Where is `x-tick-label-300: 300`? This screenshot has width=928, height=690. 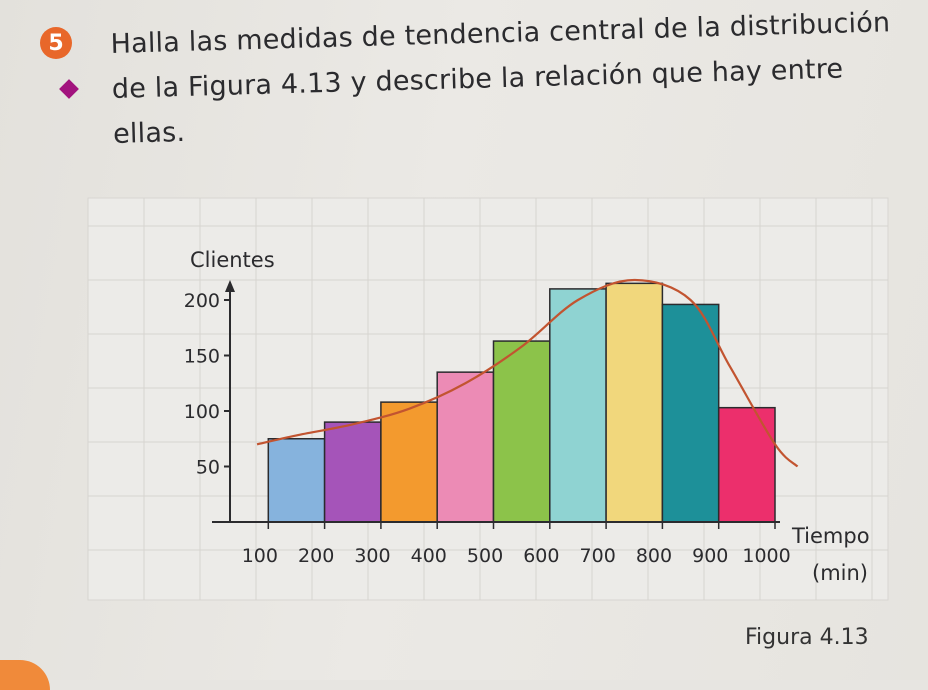 x-tick-label-300: 300 is located at coordinates (372, 556).